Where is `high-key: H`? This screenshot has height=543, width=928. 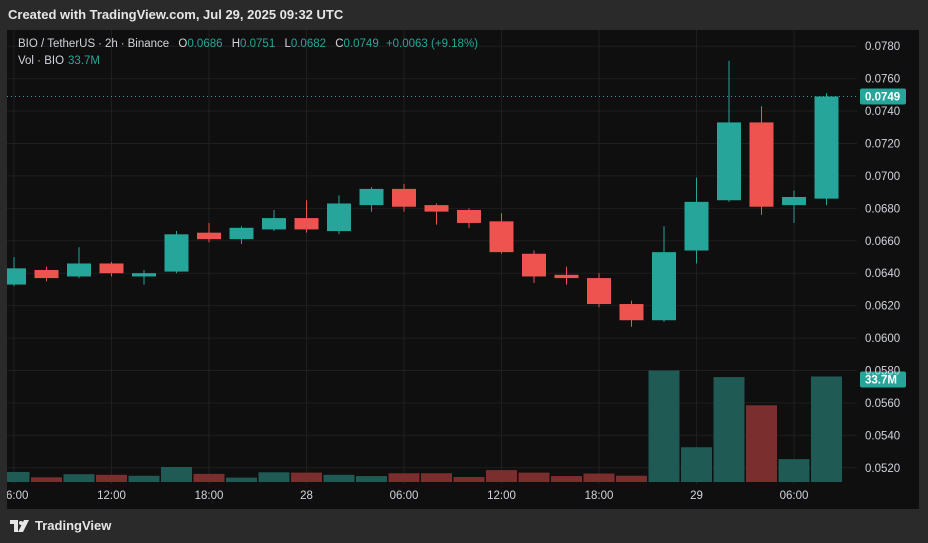
high-key: H is located at coordinates (236, 44).